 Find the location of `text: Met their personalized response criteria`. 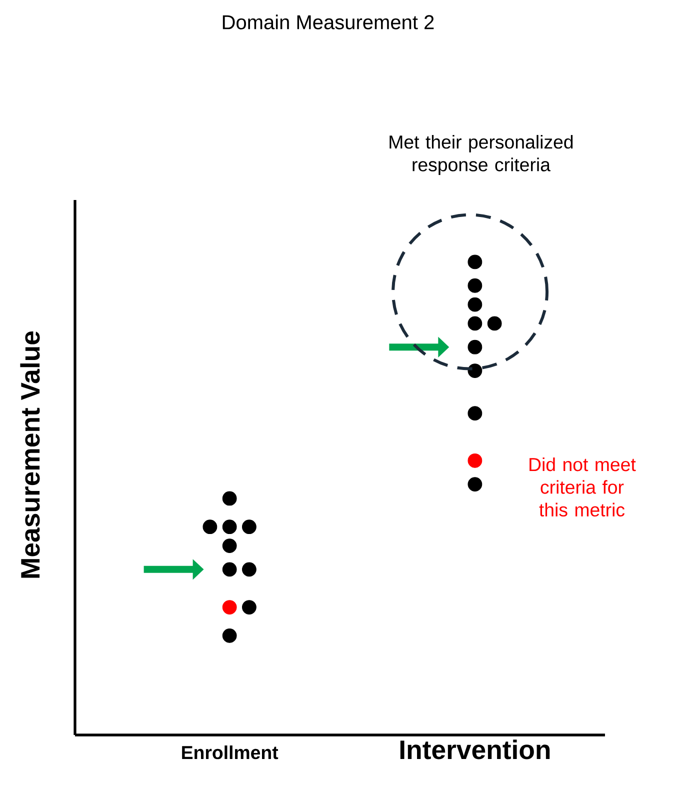

text: Met their personalized response criteria is located at coordinates (481, 155).